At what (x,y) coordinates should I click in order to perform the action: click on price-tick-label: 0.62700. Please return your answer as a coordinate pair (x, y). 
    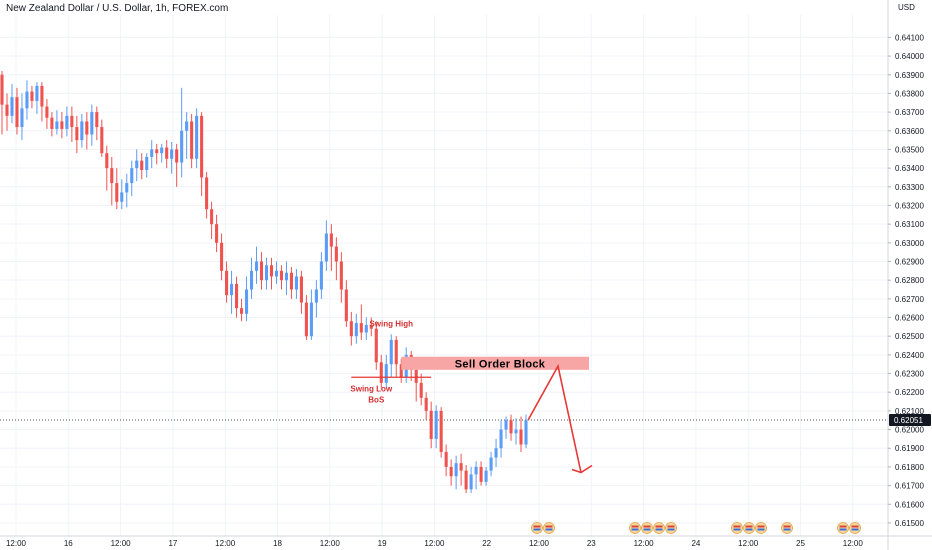
    Looking at the image, I should click on (909, 299).